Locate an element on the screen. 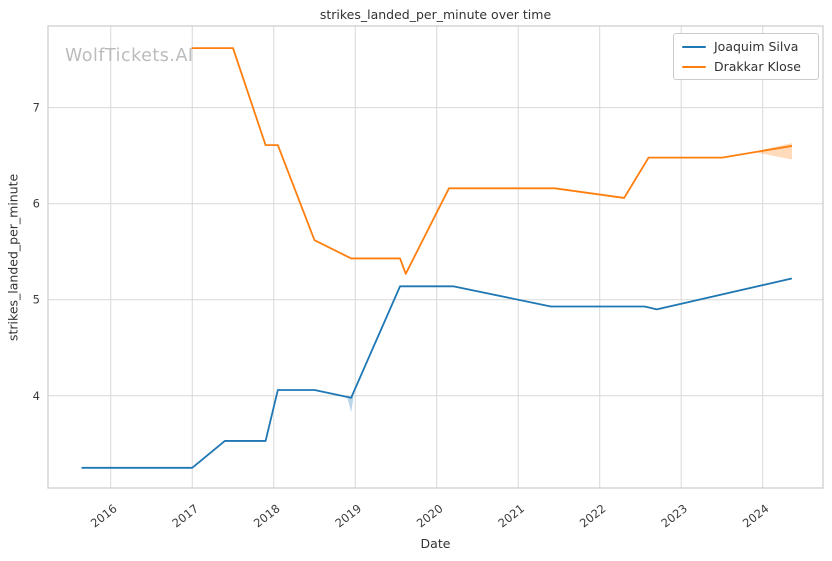 Image resolution: width=832 pixels, height=561 pixels. uncertainty-band is located at coordinates (350, 404).